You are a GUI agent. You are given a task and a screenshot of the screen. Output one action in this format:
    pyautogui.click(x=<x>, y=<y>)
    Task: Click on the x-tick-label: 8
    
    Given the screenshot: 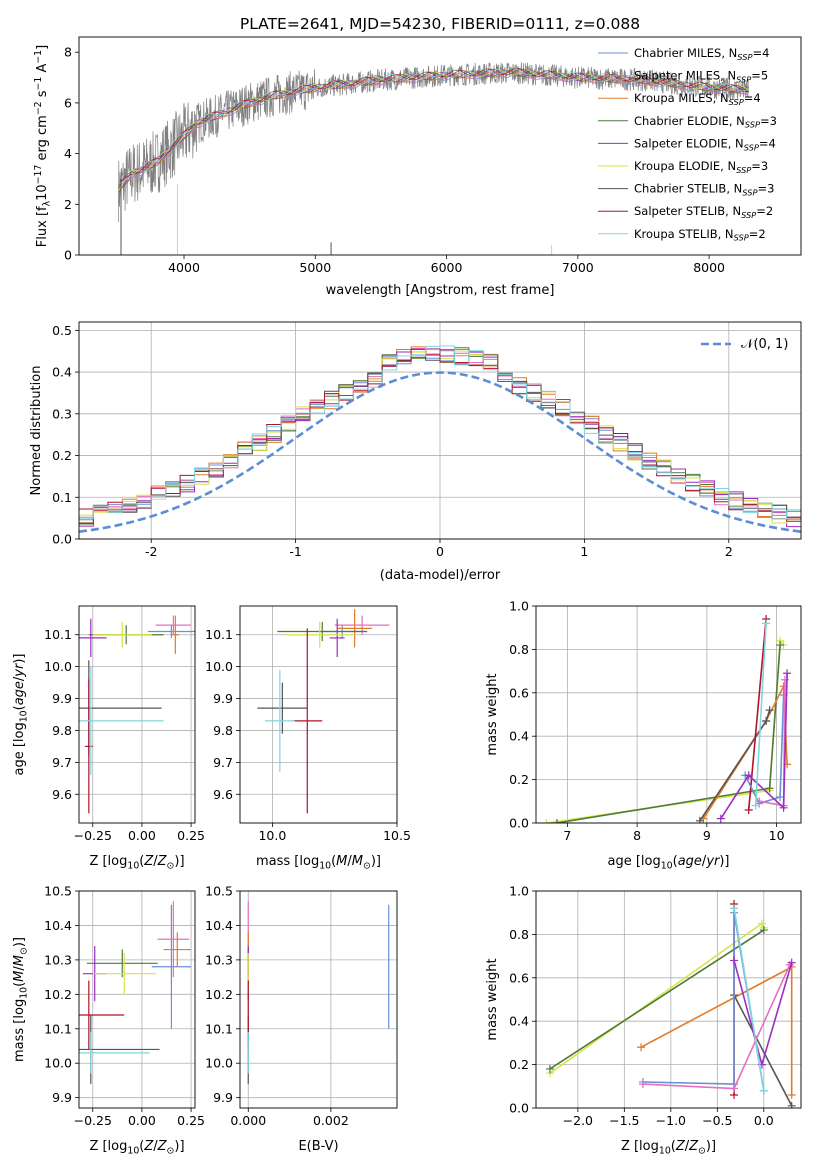 What is the action you would take?
    pyautogui.click(x=637, y=835)
    